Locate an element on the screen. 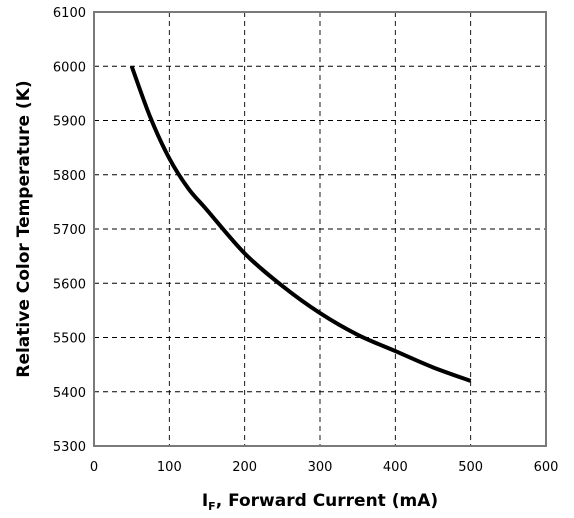  y-tick-label: 6100 is located at coordinates (69, 13).